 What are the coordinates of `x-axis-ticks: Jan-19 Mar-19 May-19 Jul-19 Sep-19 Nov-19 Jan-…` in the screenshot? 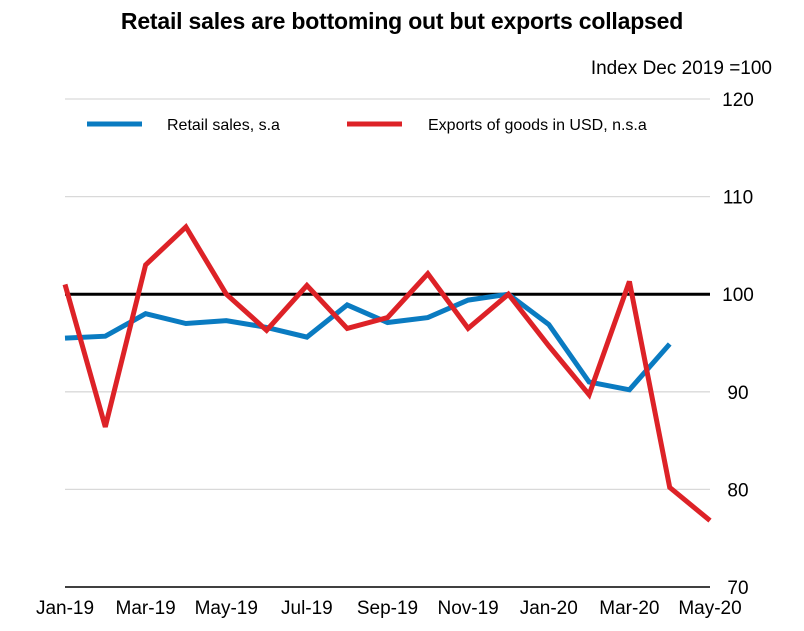 It's located at (389, 608).